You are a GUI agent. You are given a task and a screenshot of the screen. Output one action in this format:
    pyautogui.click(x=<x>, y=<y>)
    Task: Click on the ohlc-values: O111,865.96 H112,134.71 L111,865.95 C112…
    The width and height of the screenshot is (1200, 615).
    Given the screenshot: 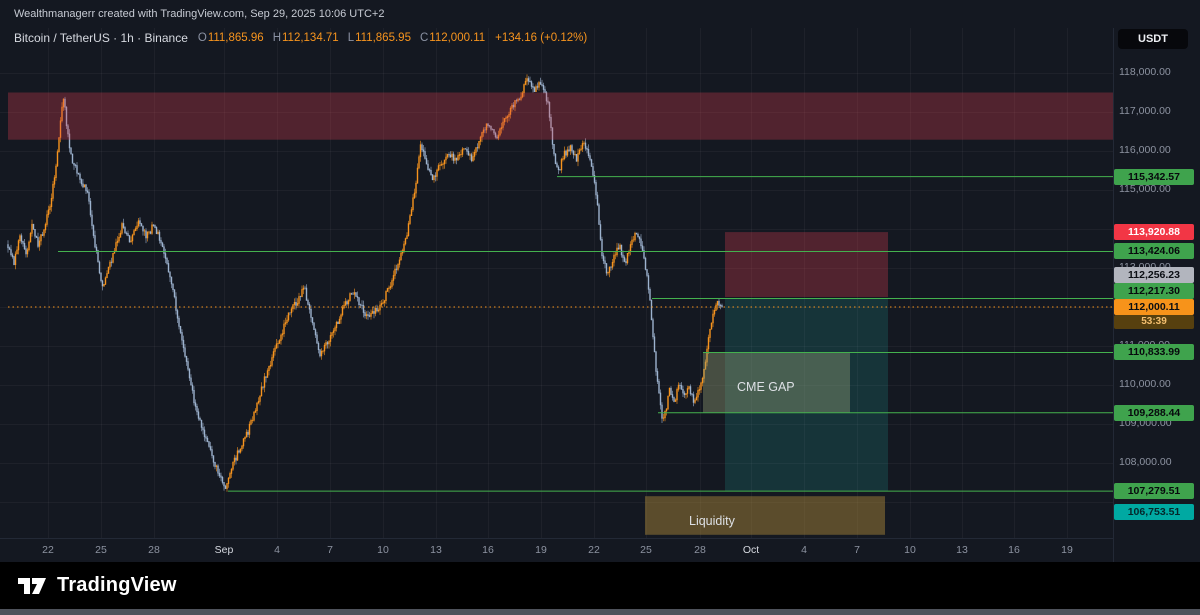 What is the action you would take?
    pyautogui.click(x=341, y=38)
    